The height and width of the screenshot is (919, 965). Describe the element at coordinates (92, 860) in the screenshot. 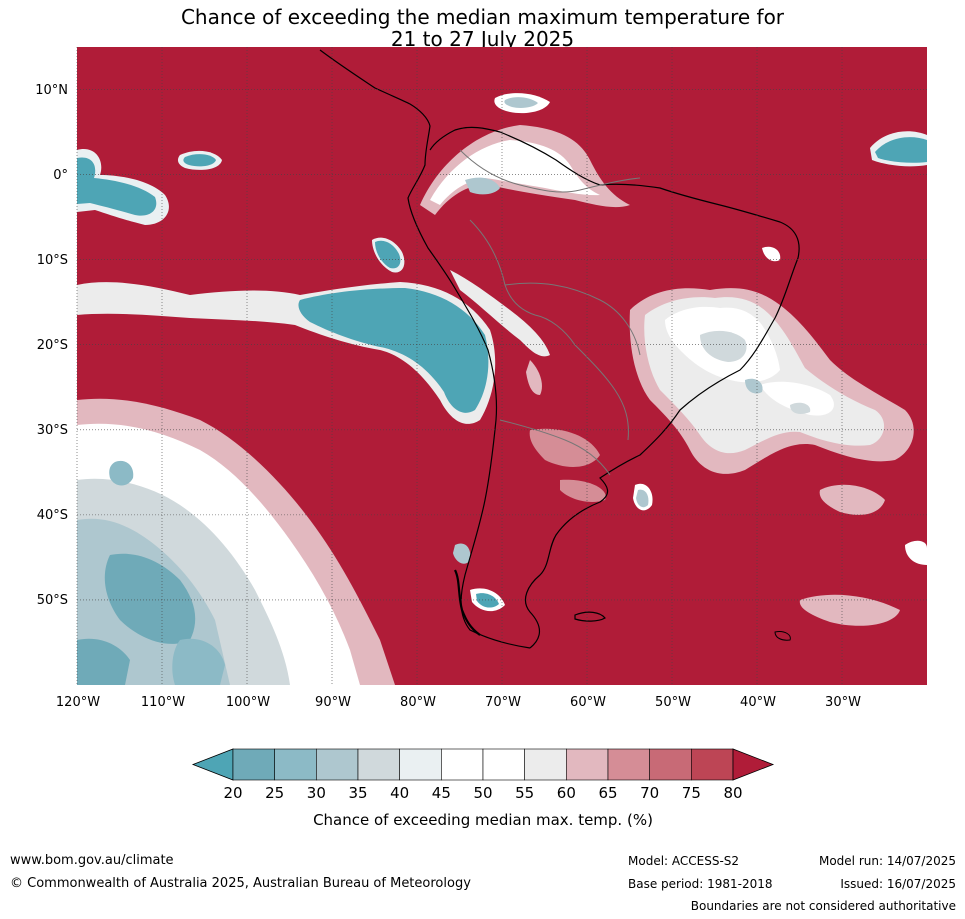

I see `website-url: www.bom.gov.au/climate` at that location.